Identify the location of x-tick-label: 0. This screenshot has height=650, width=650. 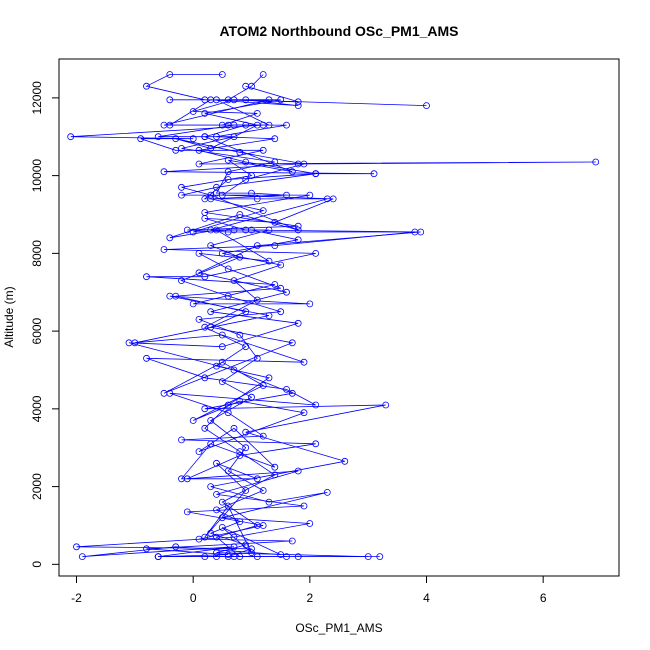
(193, 598).